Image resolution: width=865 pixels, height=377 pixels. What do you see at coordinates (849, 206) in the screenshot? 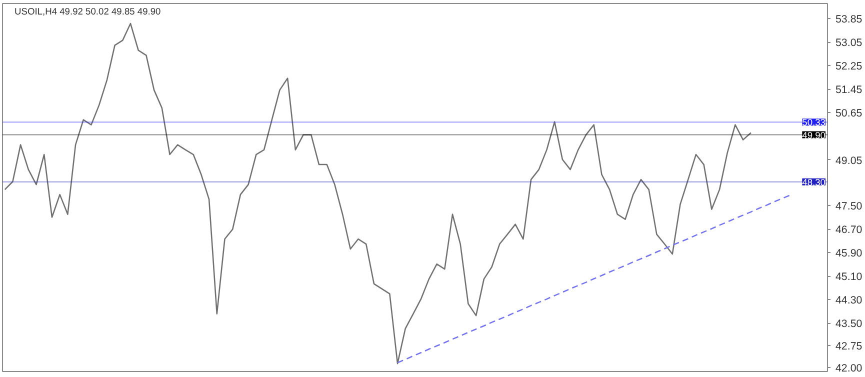
I see `y-tick-label: 47.50` at bounding box center [849, 206].